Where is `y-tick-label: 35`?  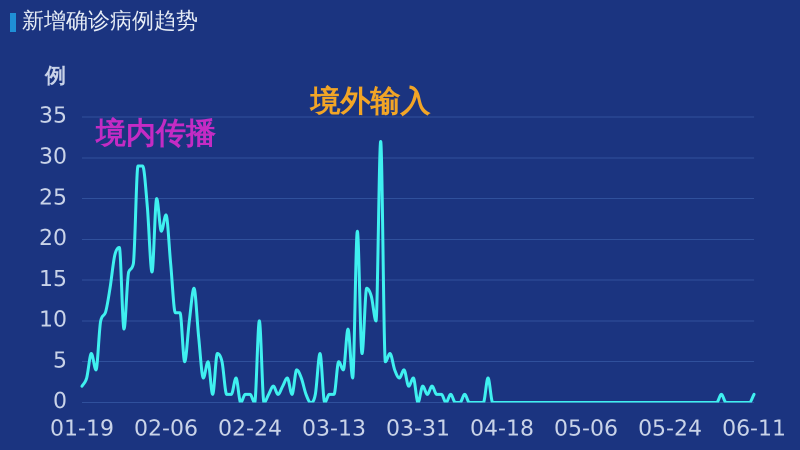
y-tick-label: 35 is located at coordinates (53, 116).